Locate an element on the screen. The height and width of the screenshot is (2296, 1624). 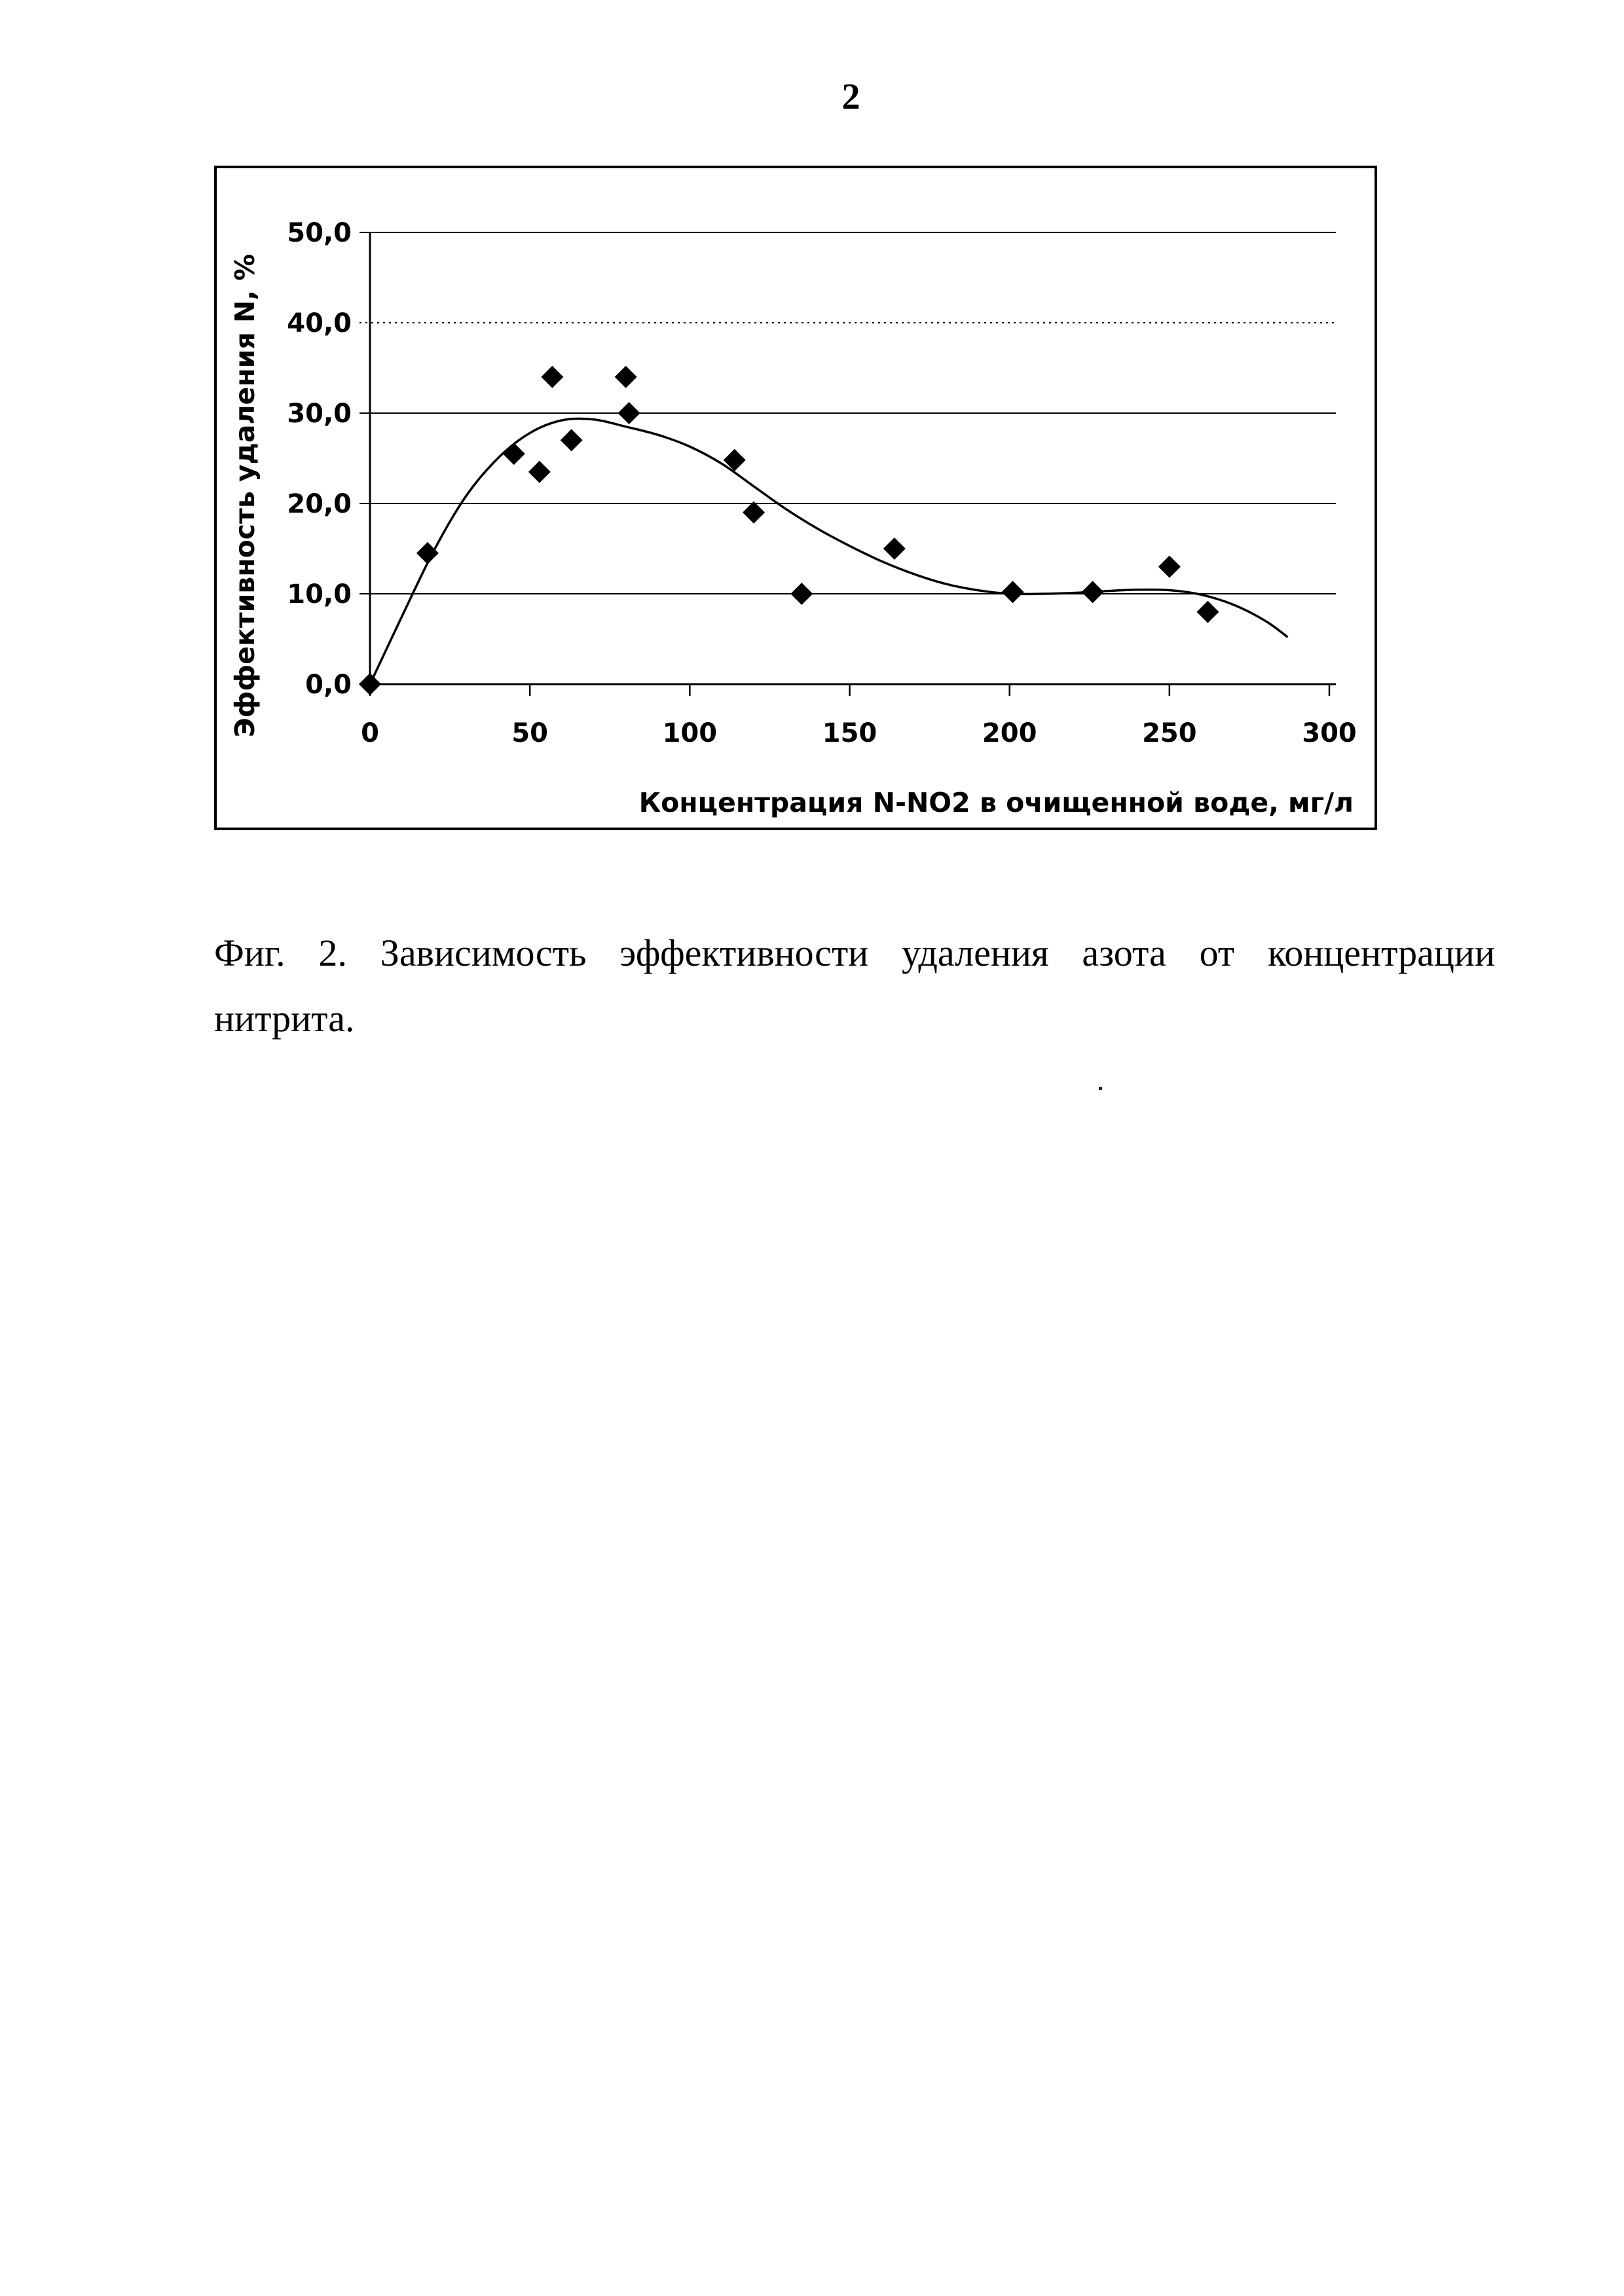
y-axis-title: Эффективность удаления N, % is located at coordinates (245, 496).